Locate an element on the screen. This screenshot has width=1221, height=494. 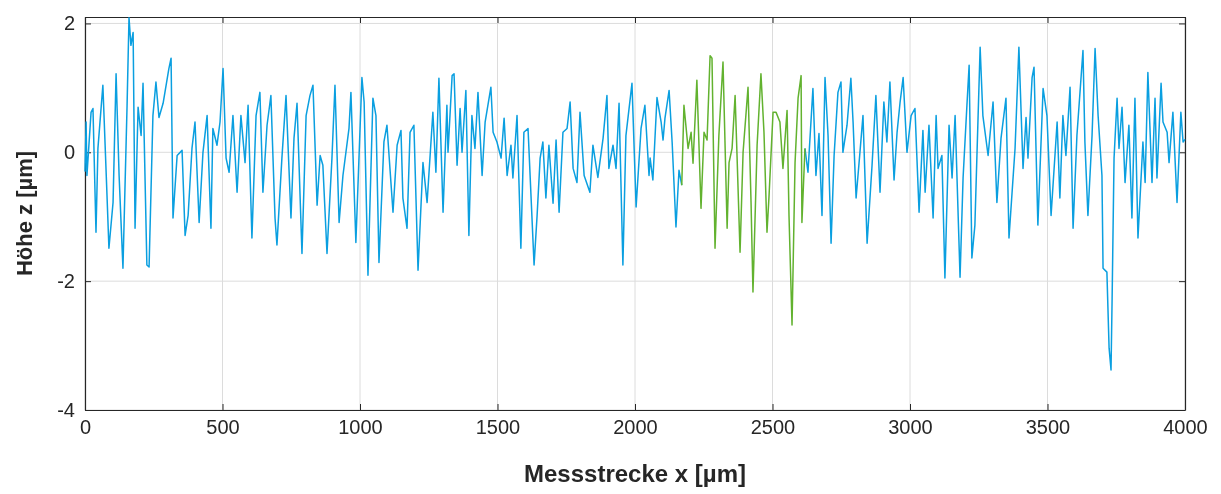
x-tick-label: 1000 is located at coordinates (360, 427).